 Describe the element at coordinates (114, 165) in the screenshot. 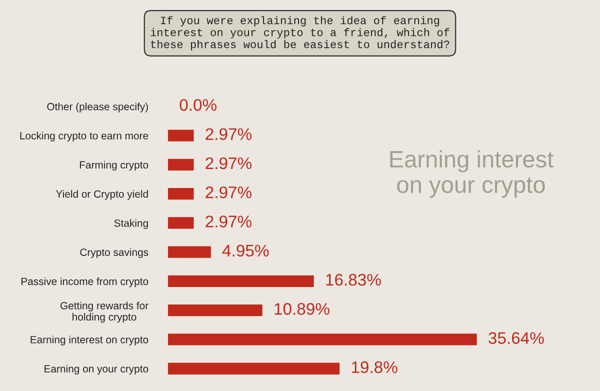

I see `y-tick-label: Farming crypto` at that location.